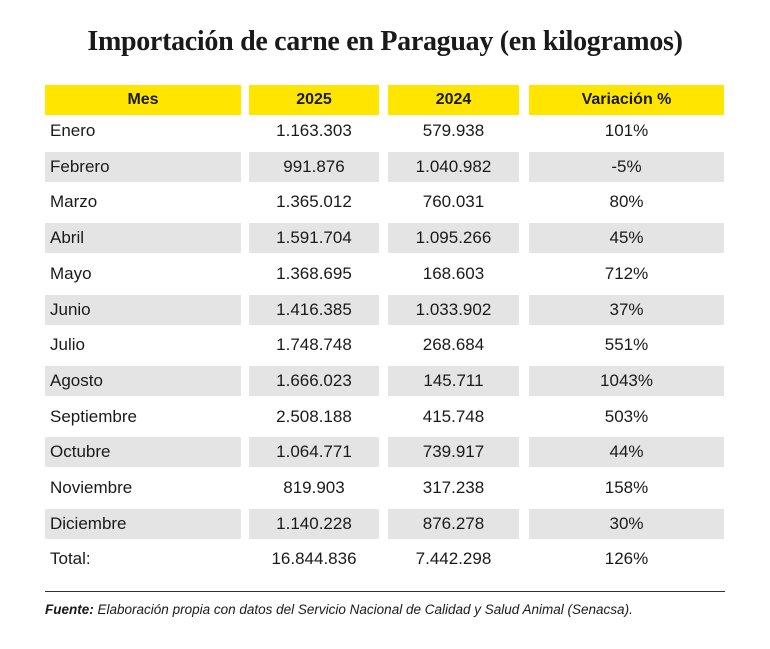 The width and height of the screenshot is (770, 649). Describe the element at coordinates (143, 380) in the screenshot. I see `month-cell: Agosto` at that location.